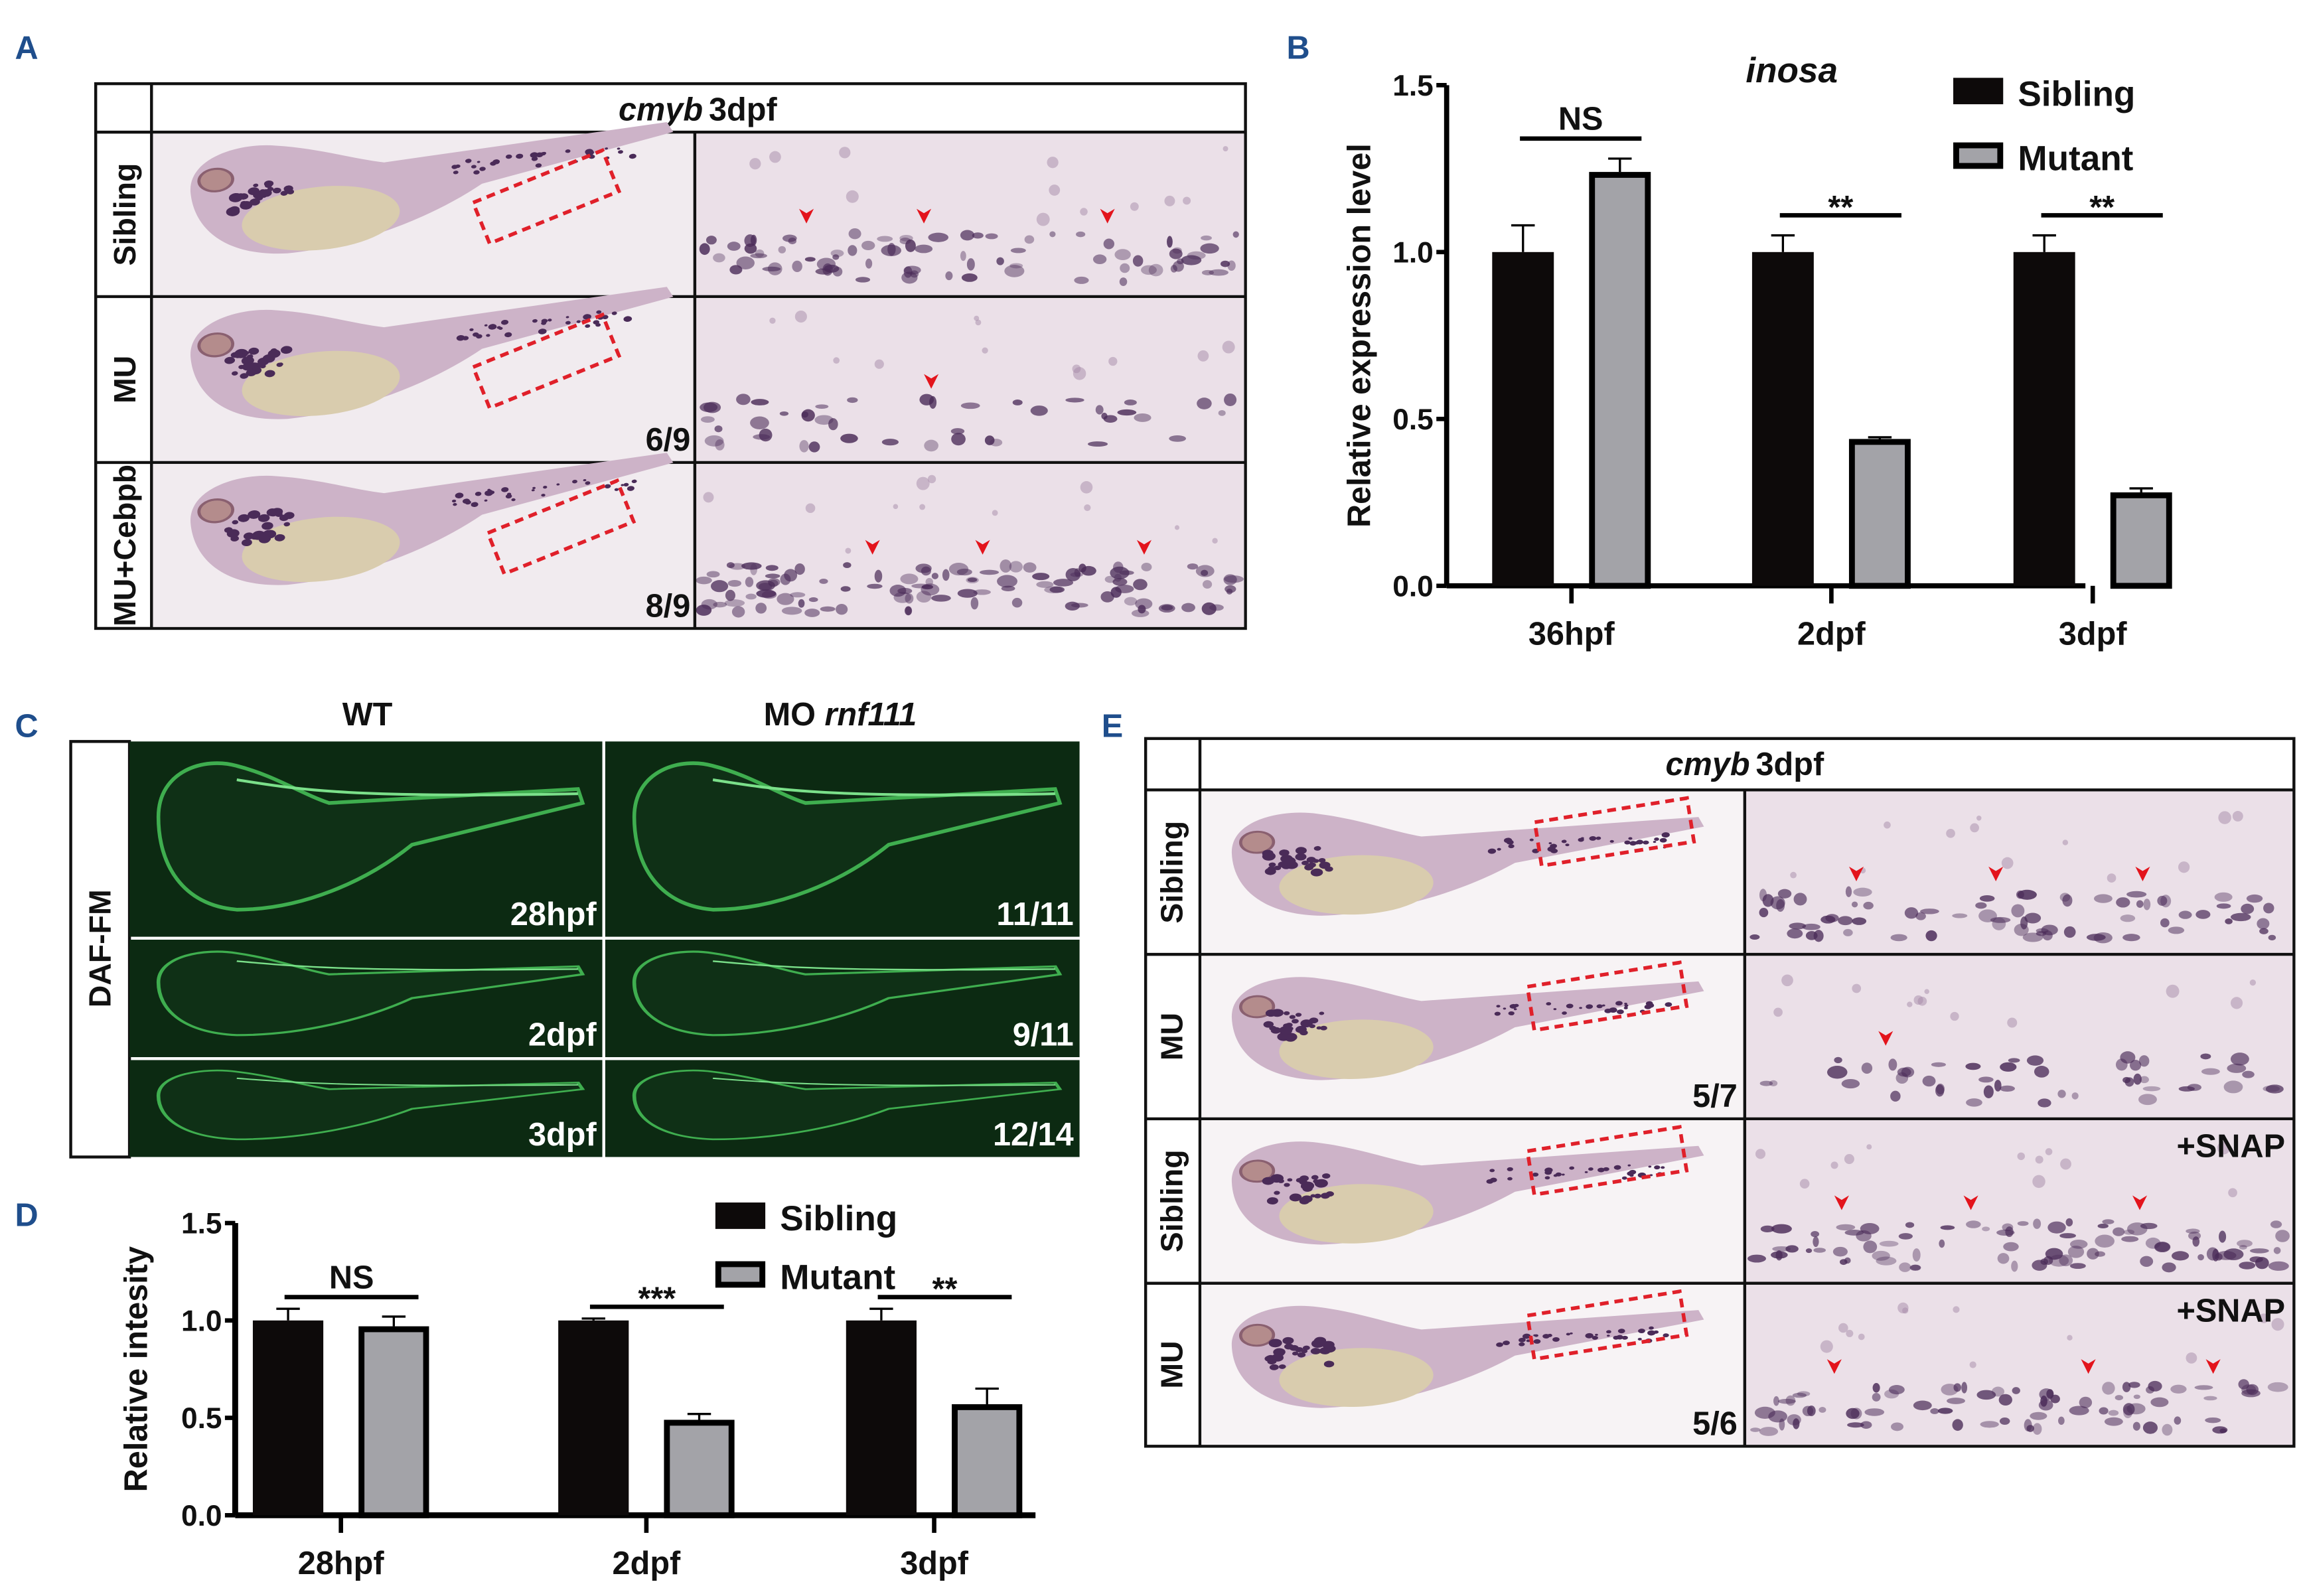 The width and height of the screenshot is (2303, 1596). I want to click on arrowhead-icon, so click(1886, 1038).